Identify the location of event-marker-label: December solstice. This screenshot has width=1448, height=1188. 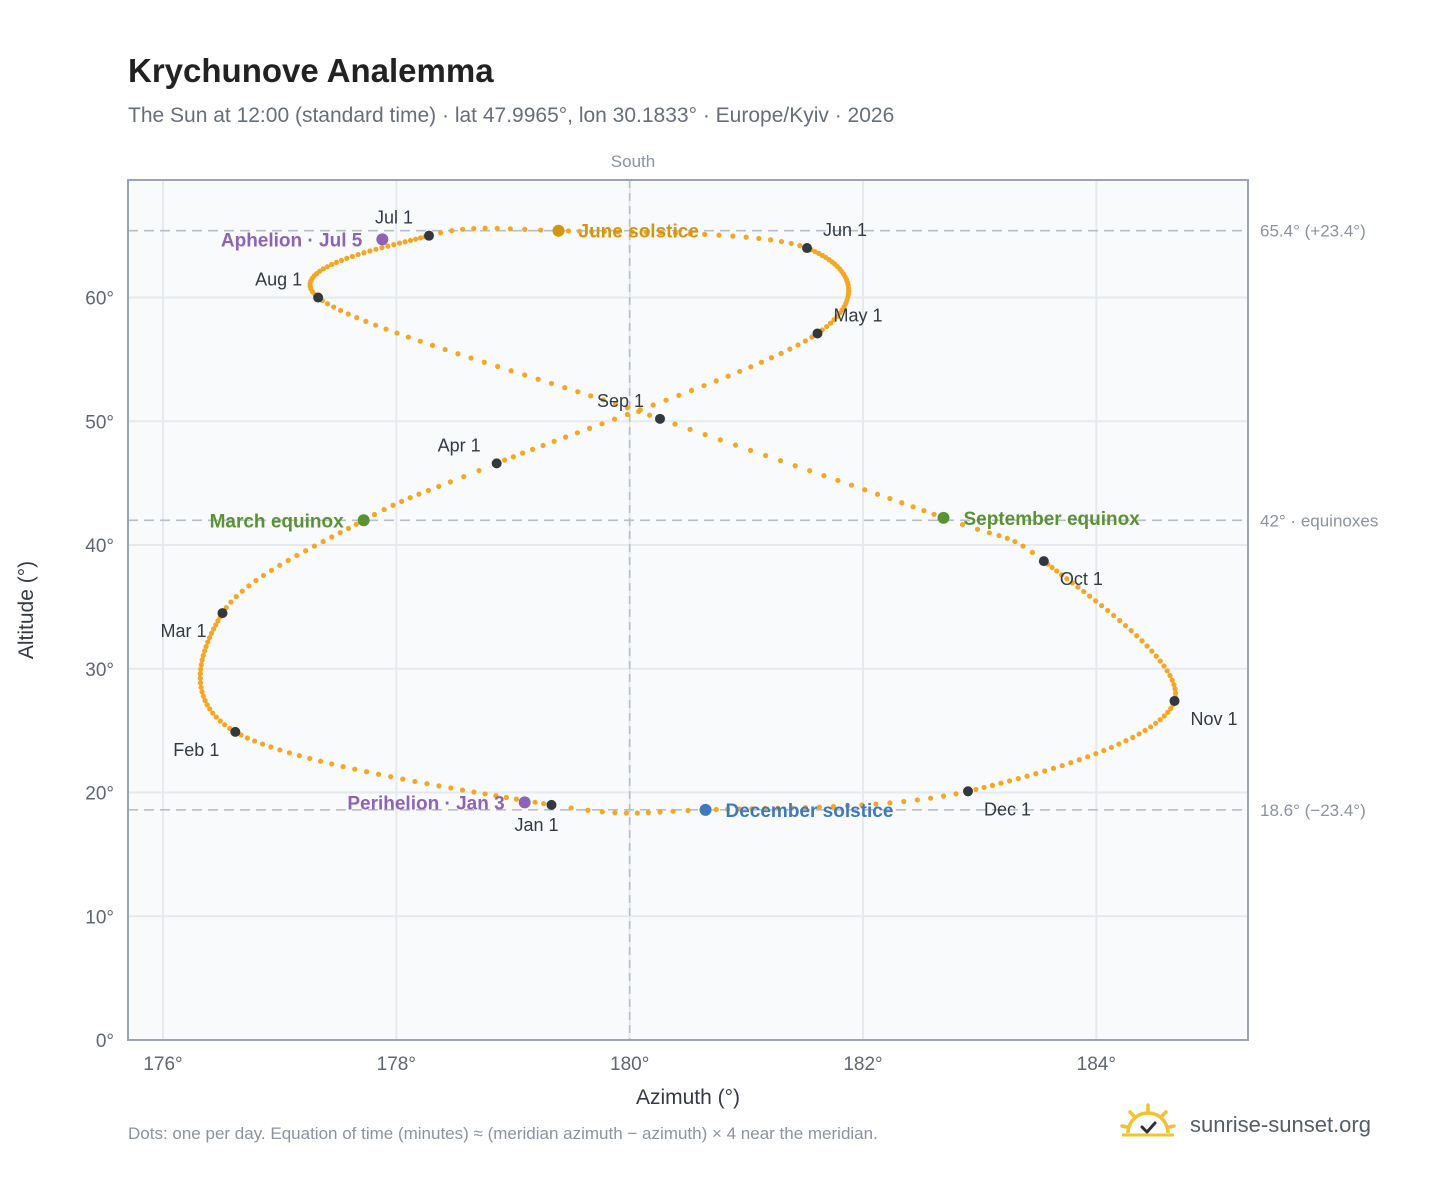
(810, 811).